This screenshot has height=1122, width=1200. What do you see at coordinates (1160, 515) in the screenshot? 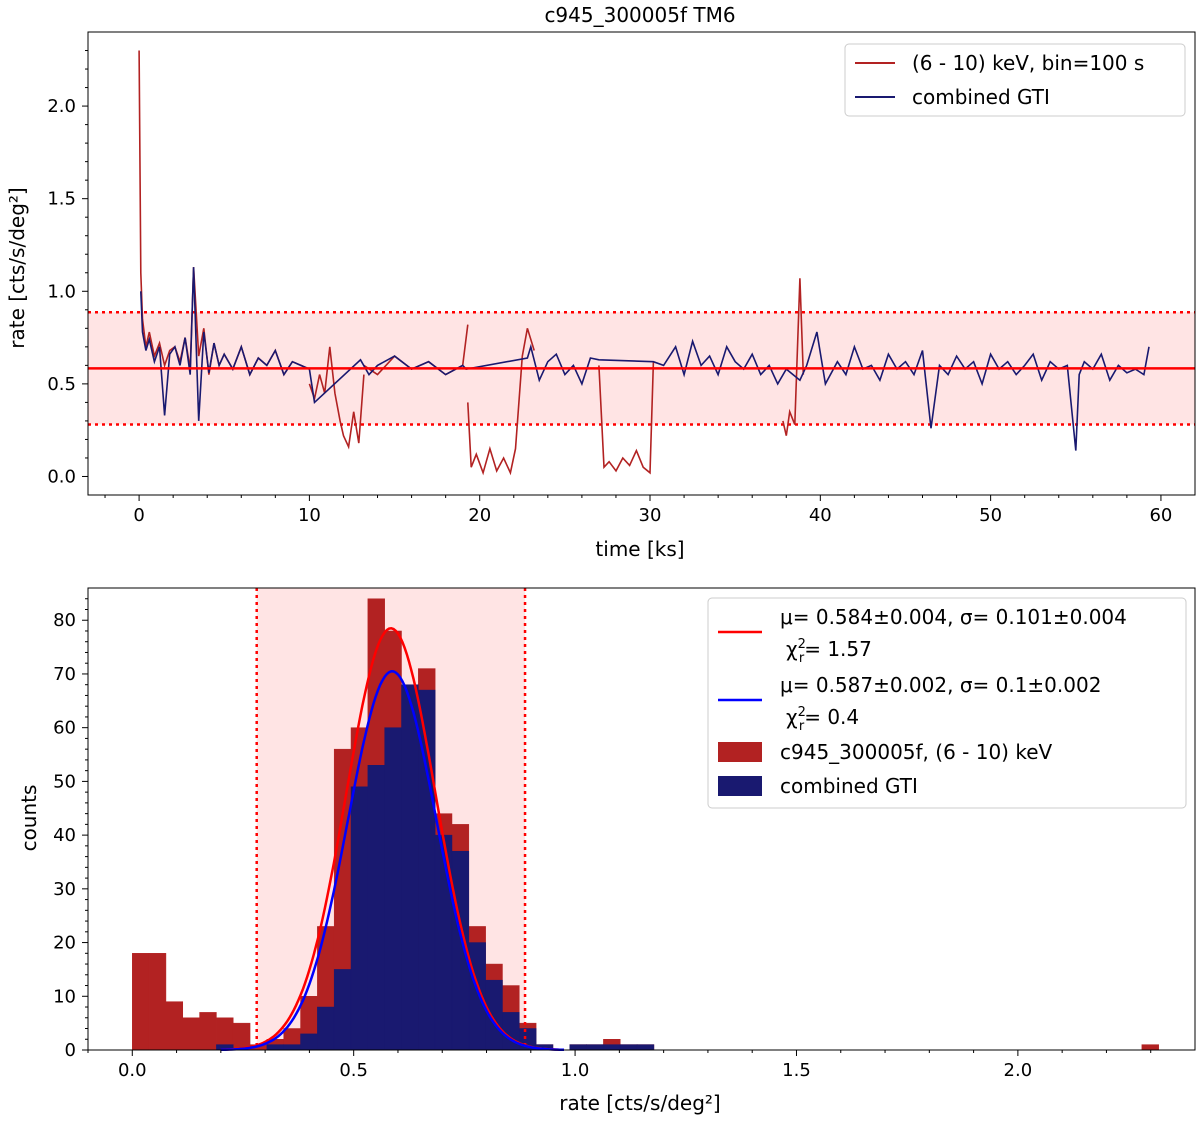
I see `xtick-label: 60` at bounding box center [1160, 515].